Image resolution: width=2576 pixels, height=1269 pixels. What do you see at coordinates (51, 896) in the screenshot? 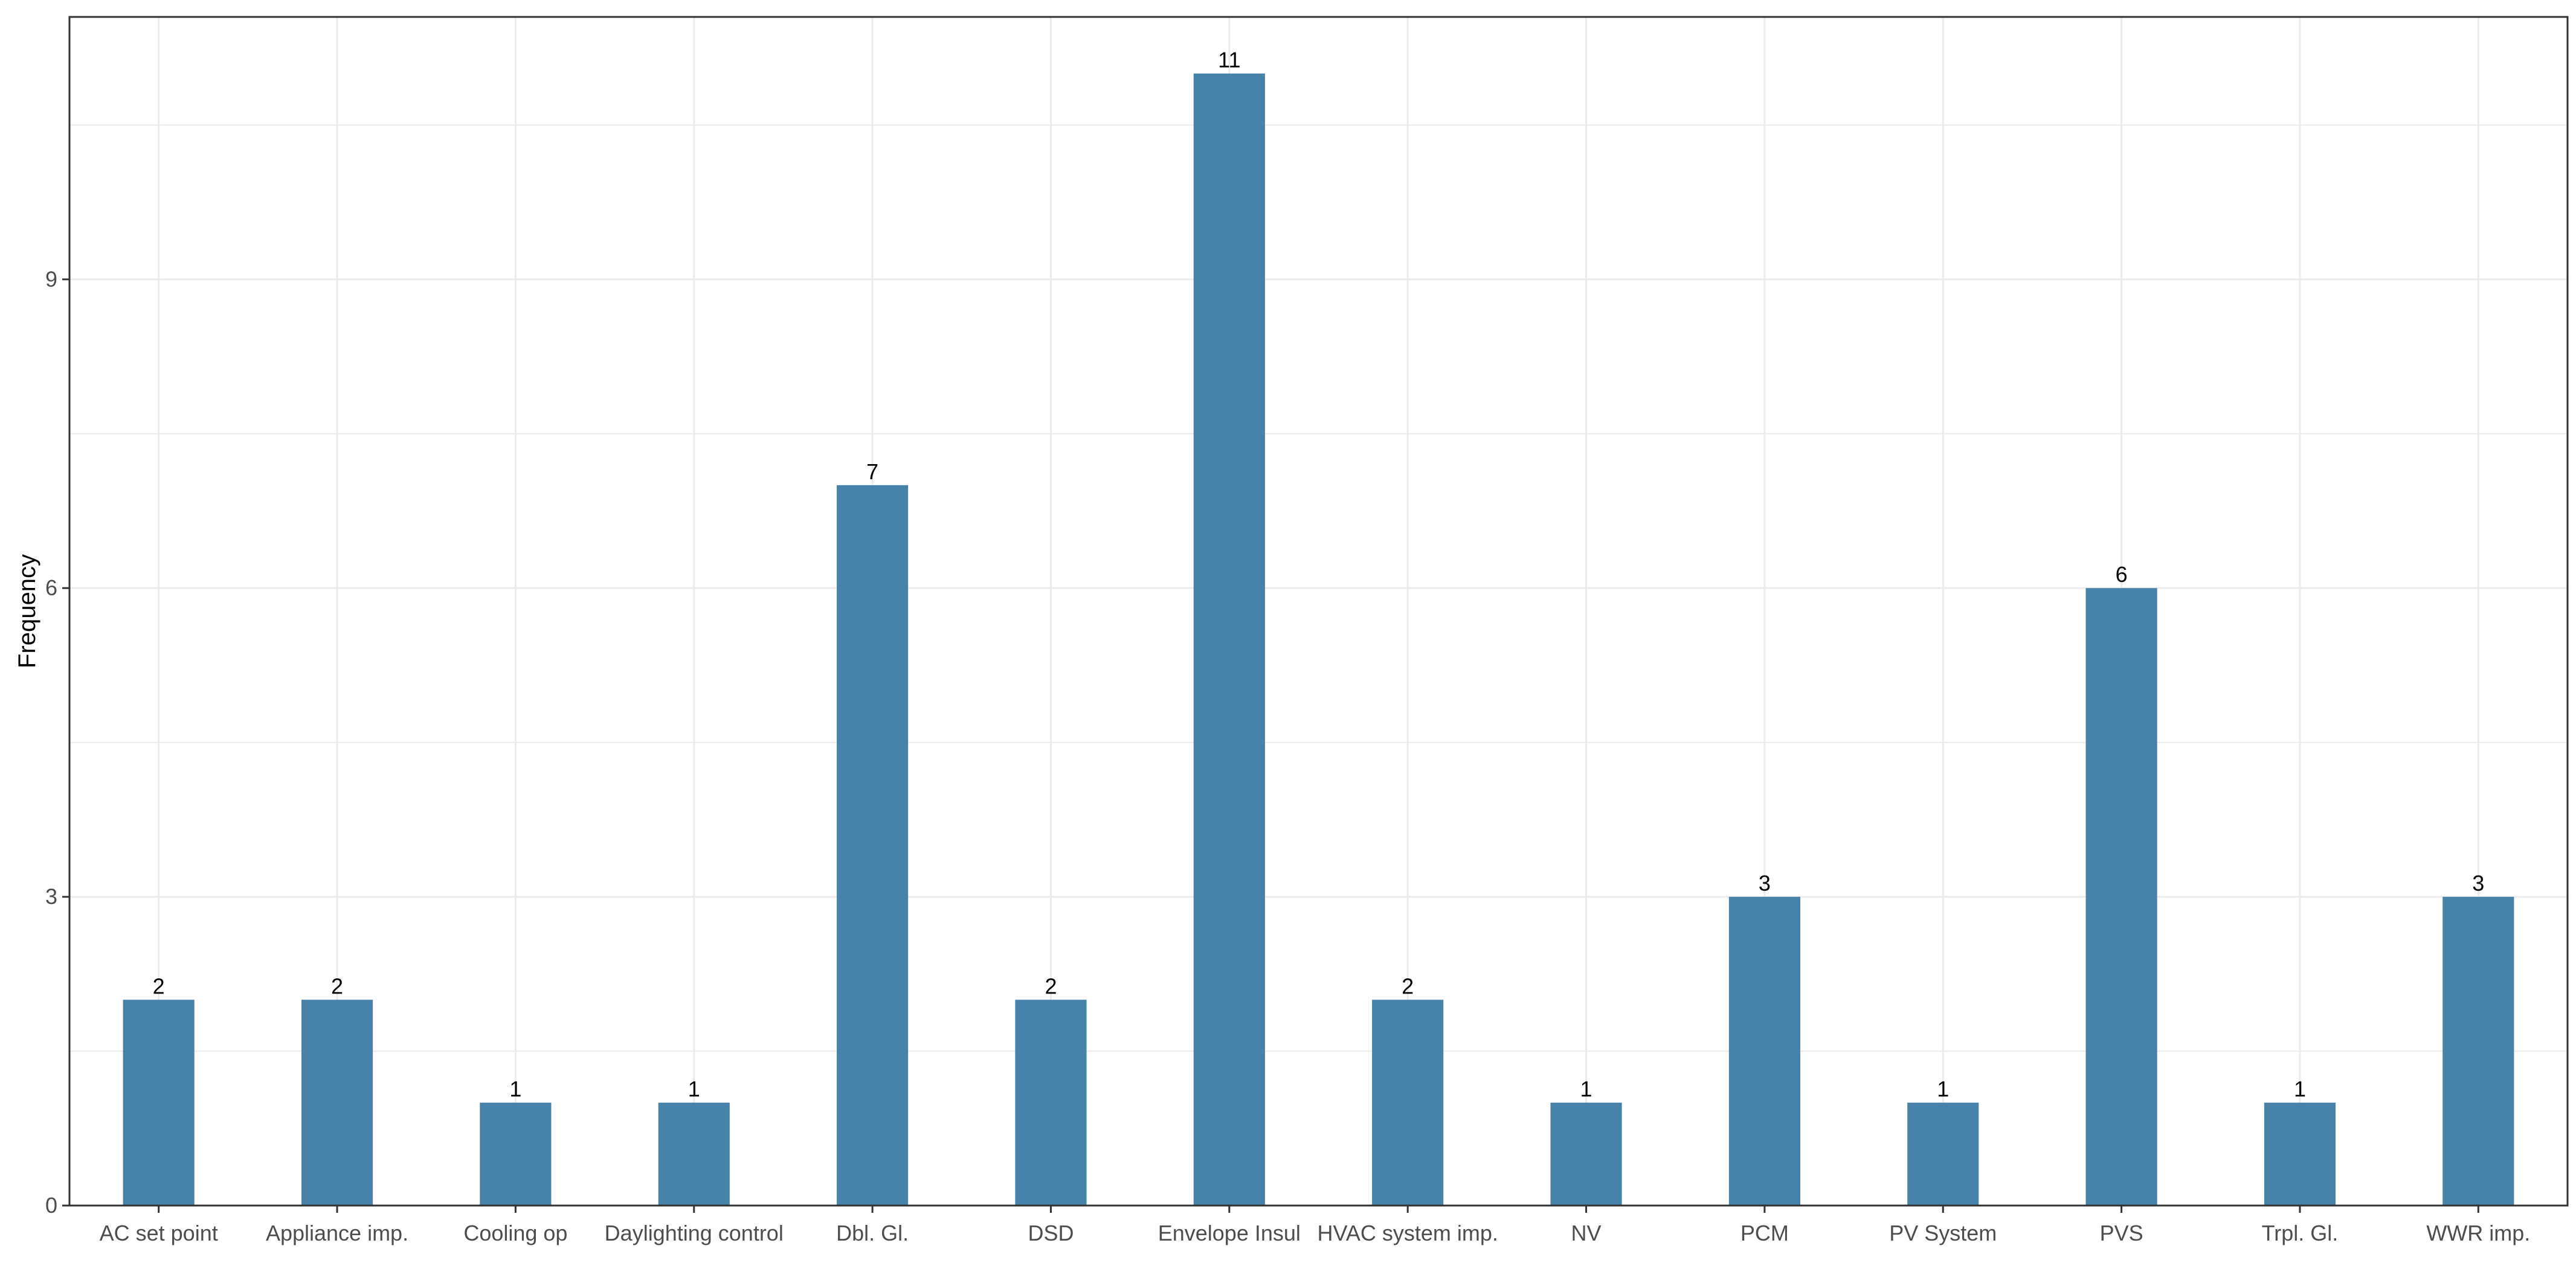
I see `y-tick-label: 3` at bounding box center [51, 896].